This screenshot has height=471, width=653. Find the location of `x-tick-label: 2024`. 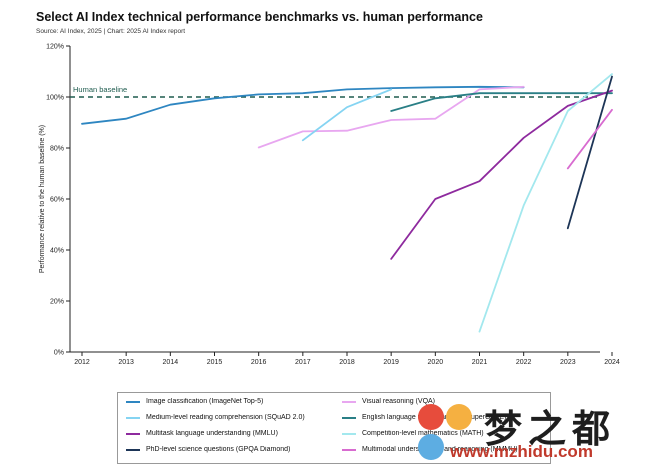

x-tick-label: 2024 is located at coordinates (612, 362).